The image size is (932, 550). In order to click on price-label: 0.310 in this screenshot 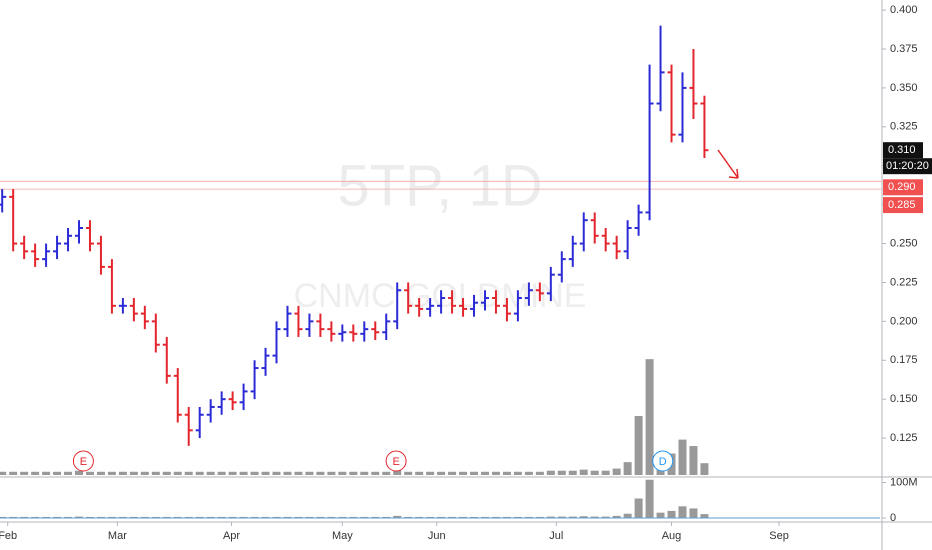, I will do `click(902, 150)`.